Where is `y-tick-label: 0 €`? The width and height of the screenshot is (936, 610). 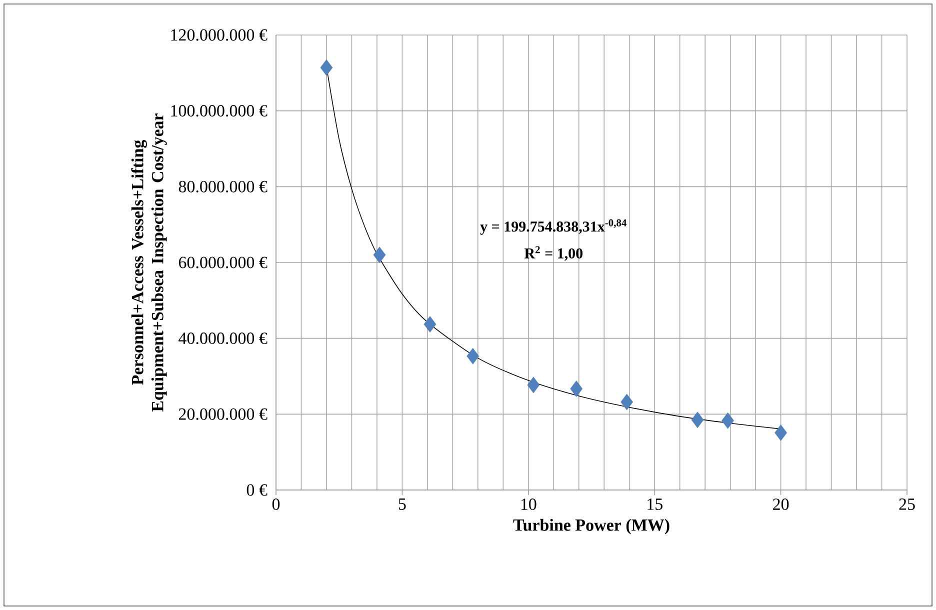
y-tick-label: 0 € is located at coordinates (257, 490).